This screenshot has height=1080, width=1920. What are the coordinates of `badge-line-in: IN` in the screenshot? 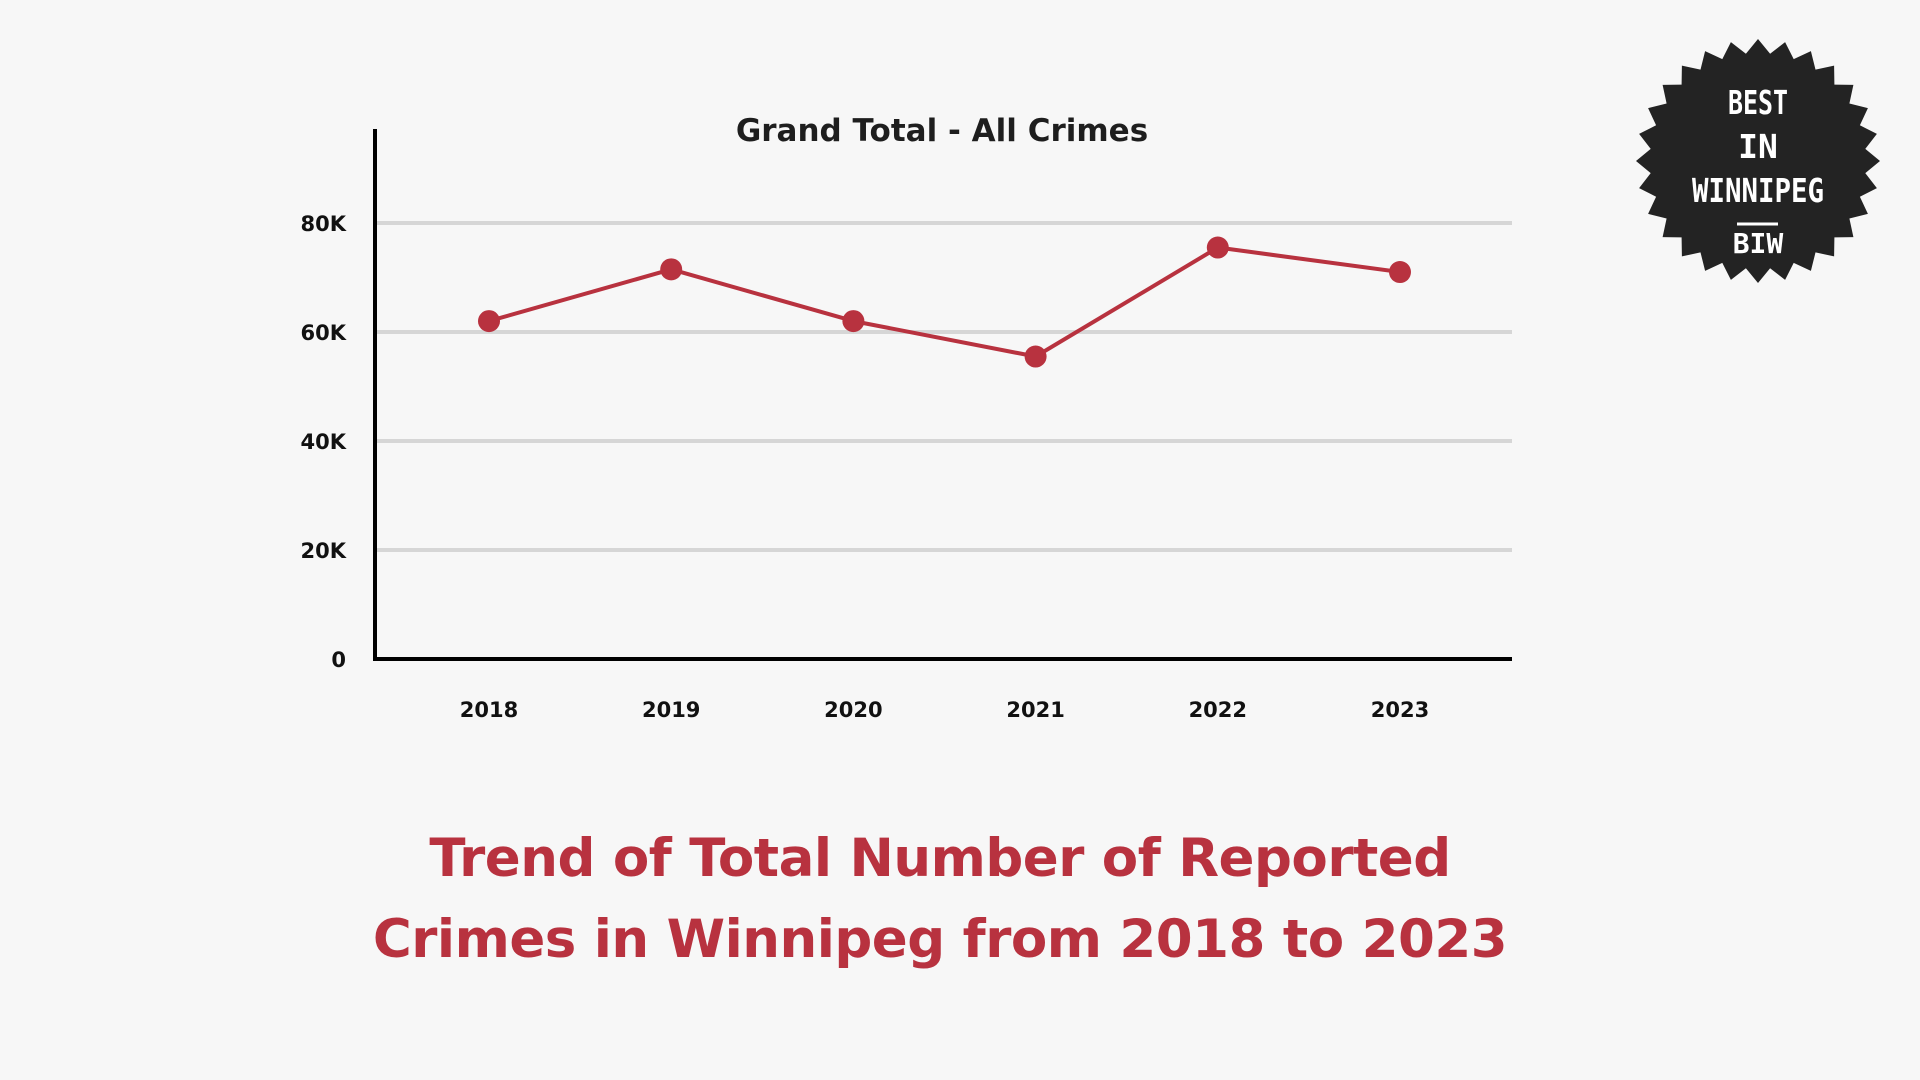 It's located at (1758, 146).